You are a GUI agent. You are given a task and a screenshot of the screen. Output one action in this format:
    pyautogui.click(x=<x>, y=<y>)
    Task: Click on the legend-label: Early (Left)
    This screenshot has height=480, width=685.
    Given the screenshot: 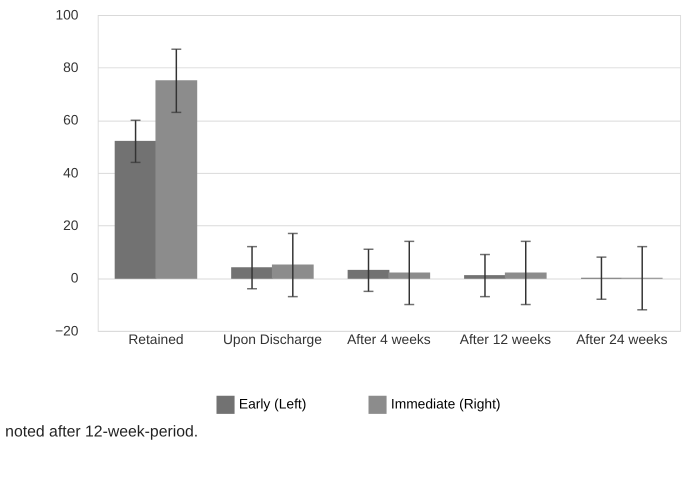 What is the action you would take?
    pyautogui.click(x=272, y=404)
    